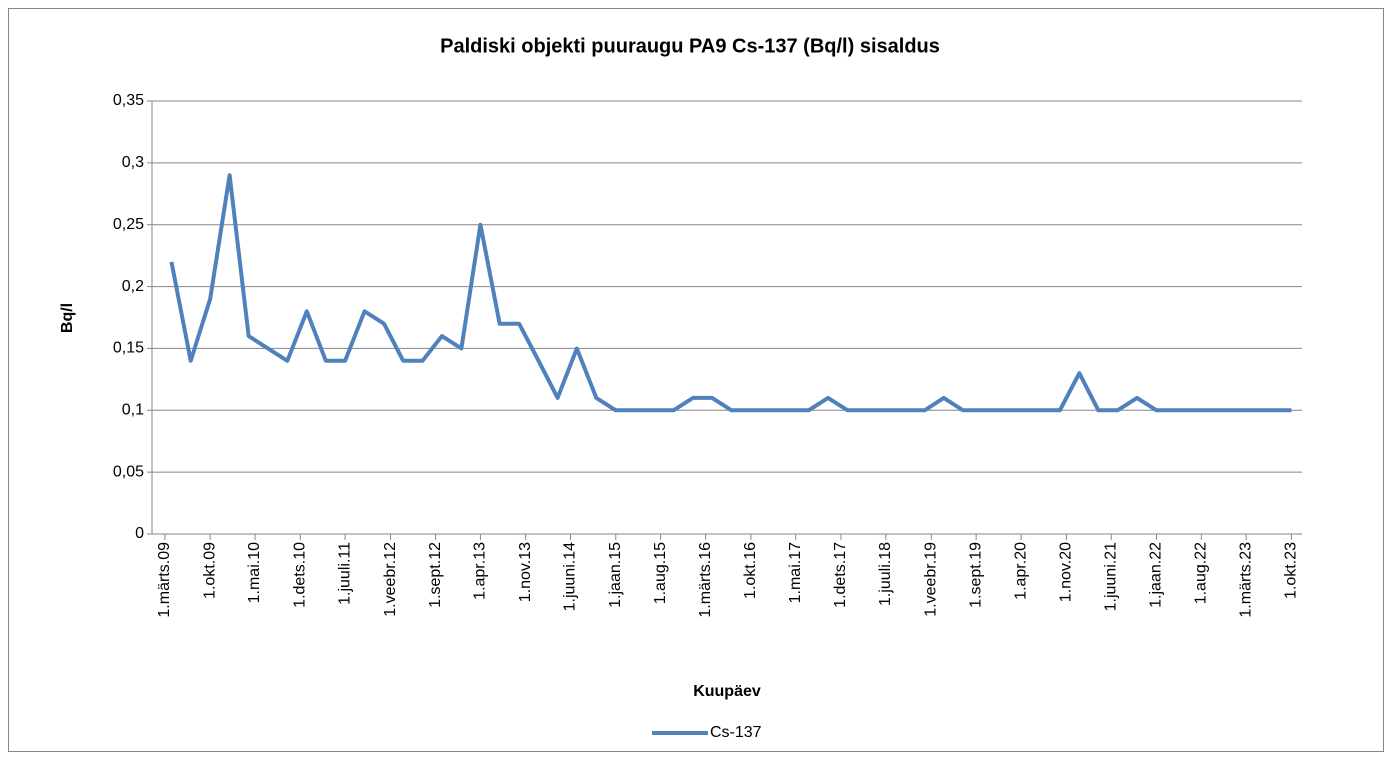 The height and width of the screenshot is (760, 1392). Describe the element at coordinates (128, 100) in the screenshot. I see `y-tick-label: 0,35` at that location.